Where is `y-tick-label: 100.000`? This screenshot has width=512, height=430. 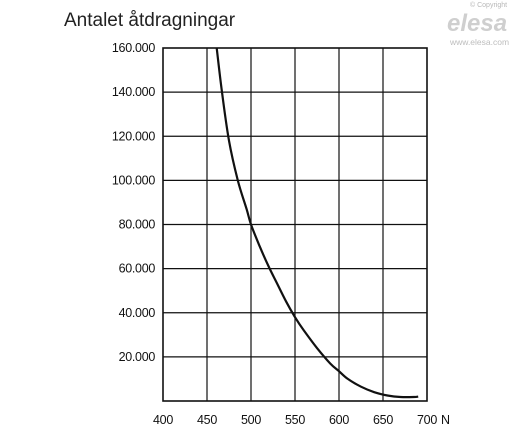
y-tick-label: 100.000 is located at coordinates (133, 180).